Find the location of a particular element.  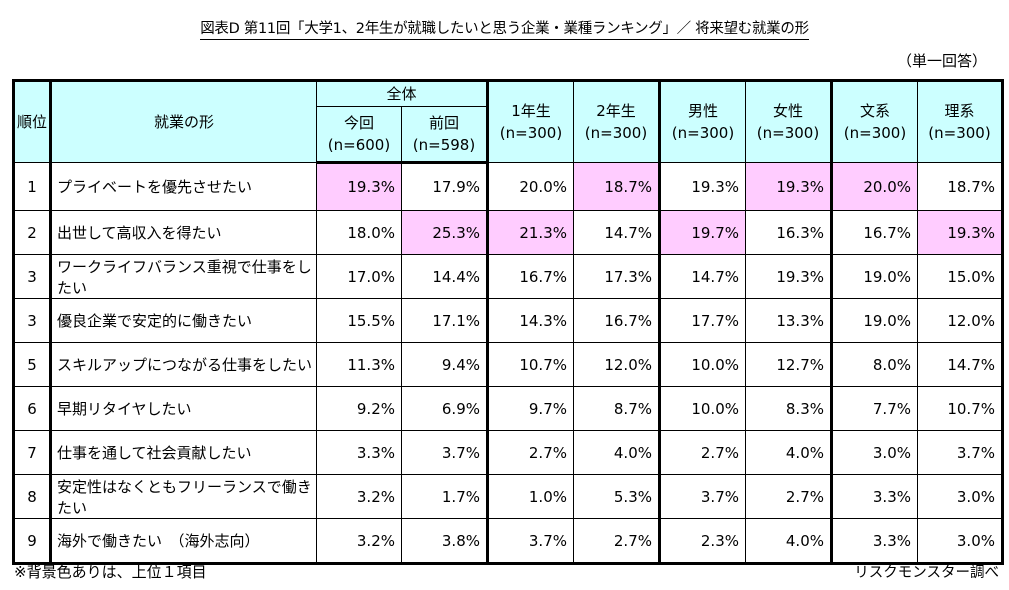

value-cell: 21.3% is located at coordinates (530, 232).